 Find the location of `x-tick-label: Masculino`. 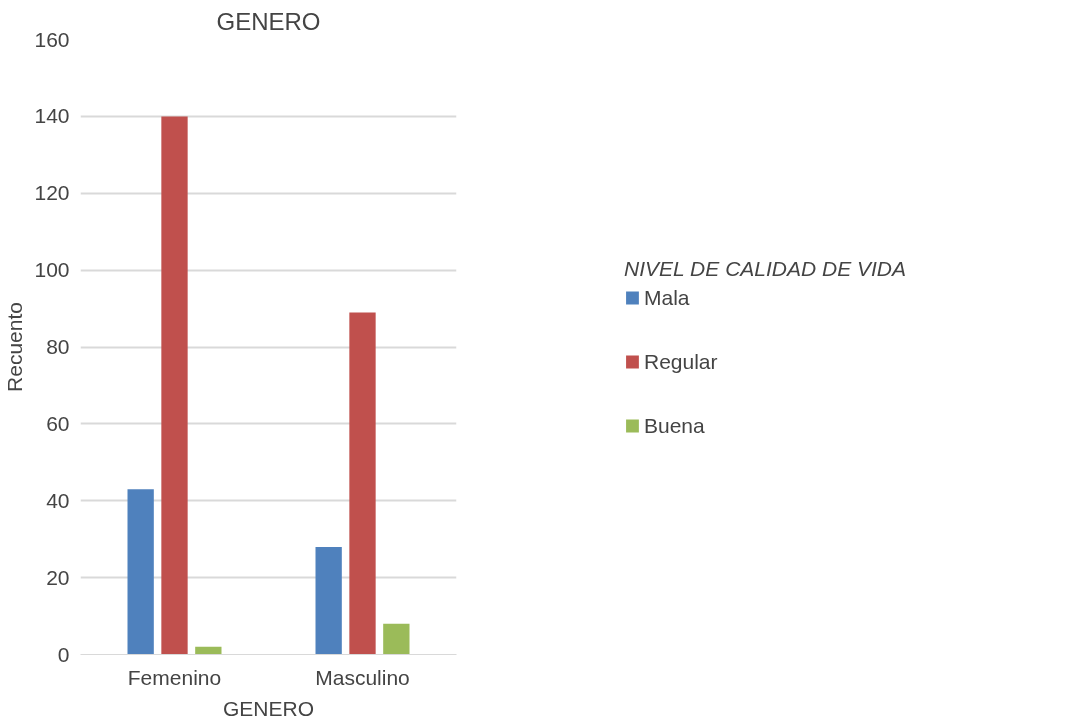

x-tick-label: Masculino is located at coordinates (362, 677).